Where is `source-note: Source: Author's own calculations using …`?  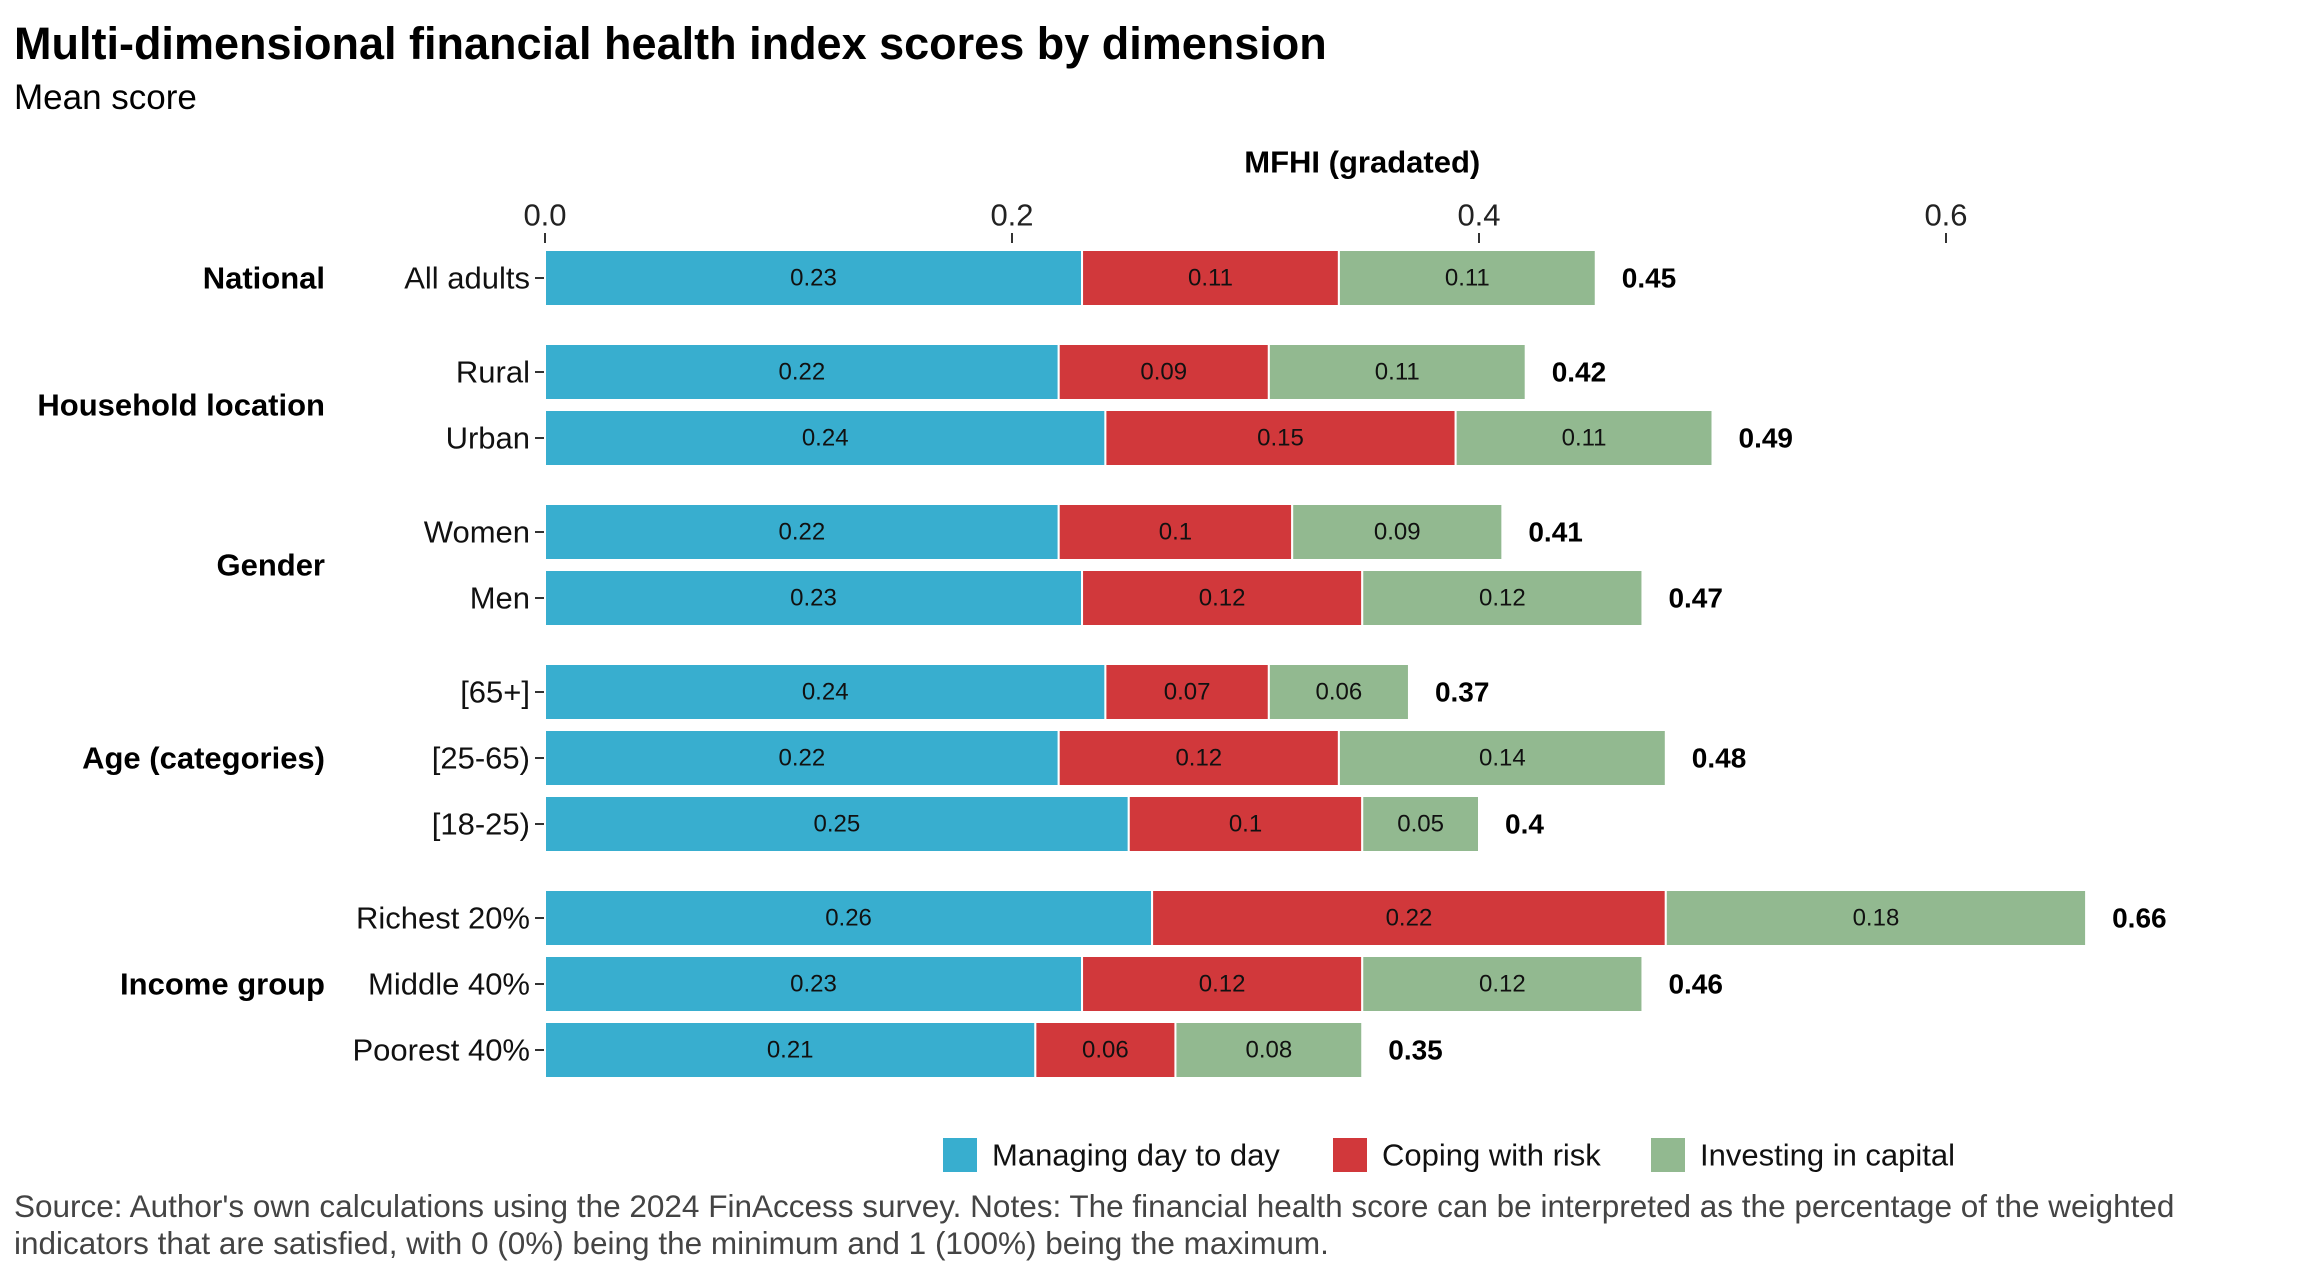
source-note: Source: Author's own calculations using … is located at coordinates (1094, 1224).